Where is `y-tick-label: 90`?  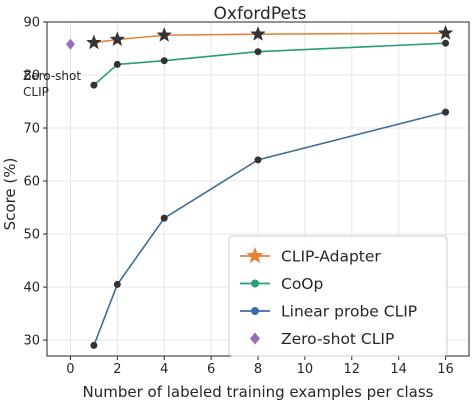
y-tick-label: 90 is located at coordinates (31, 23).